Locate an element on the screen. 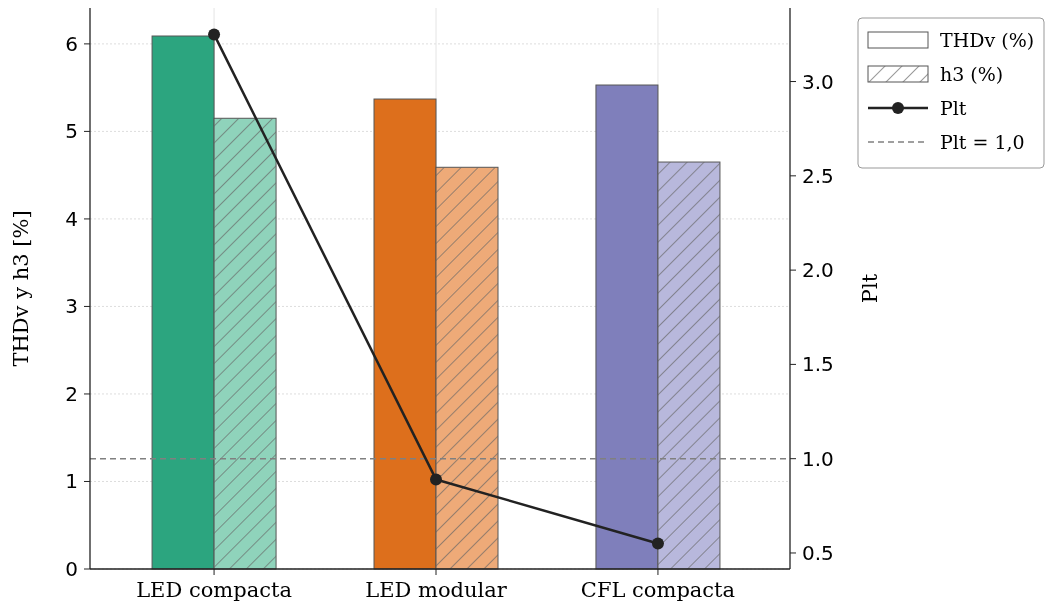 The image size is (1051, 613). legend-label: Plt is located at coordinates (953, 107).